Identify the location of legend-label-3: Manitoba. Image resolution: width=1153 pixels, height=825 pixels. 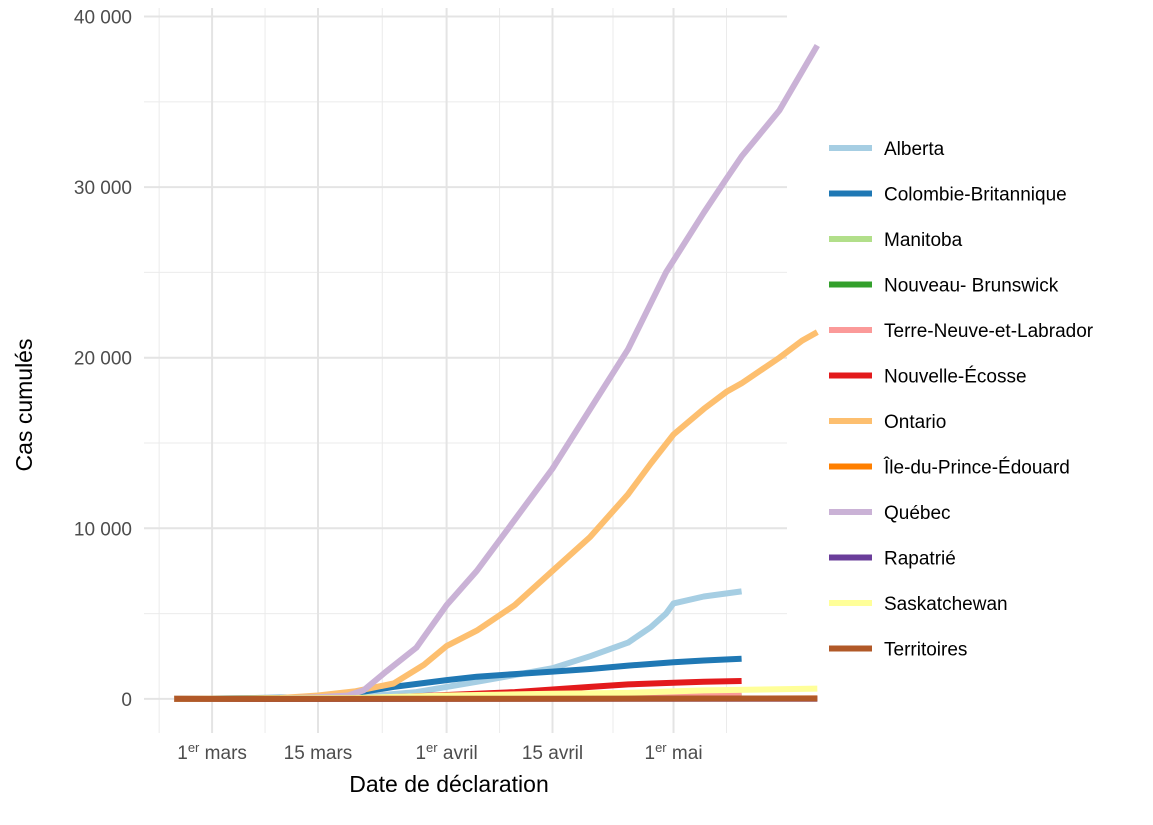
(923, 240).